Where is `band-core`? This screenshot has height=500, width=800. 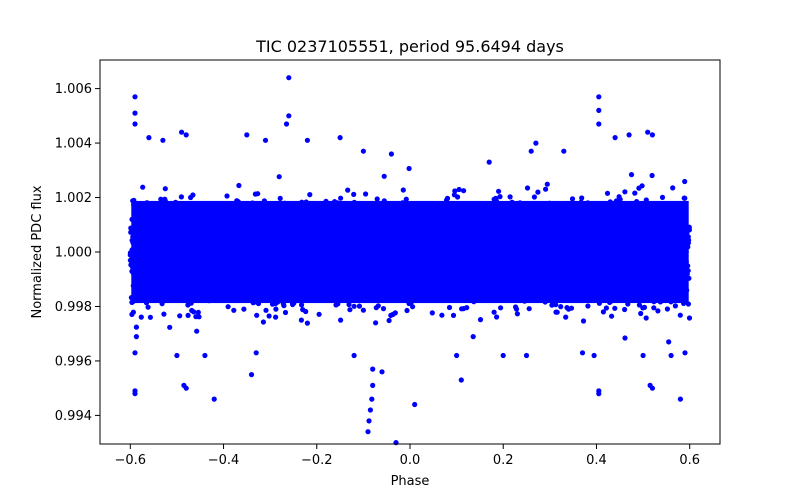 band-core is located at coordinates (410, 252).